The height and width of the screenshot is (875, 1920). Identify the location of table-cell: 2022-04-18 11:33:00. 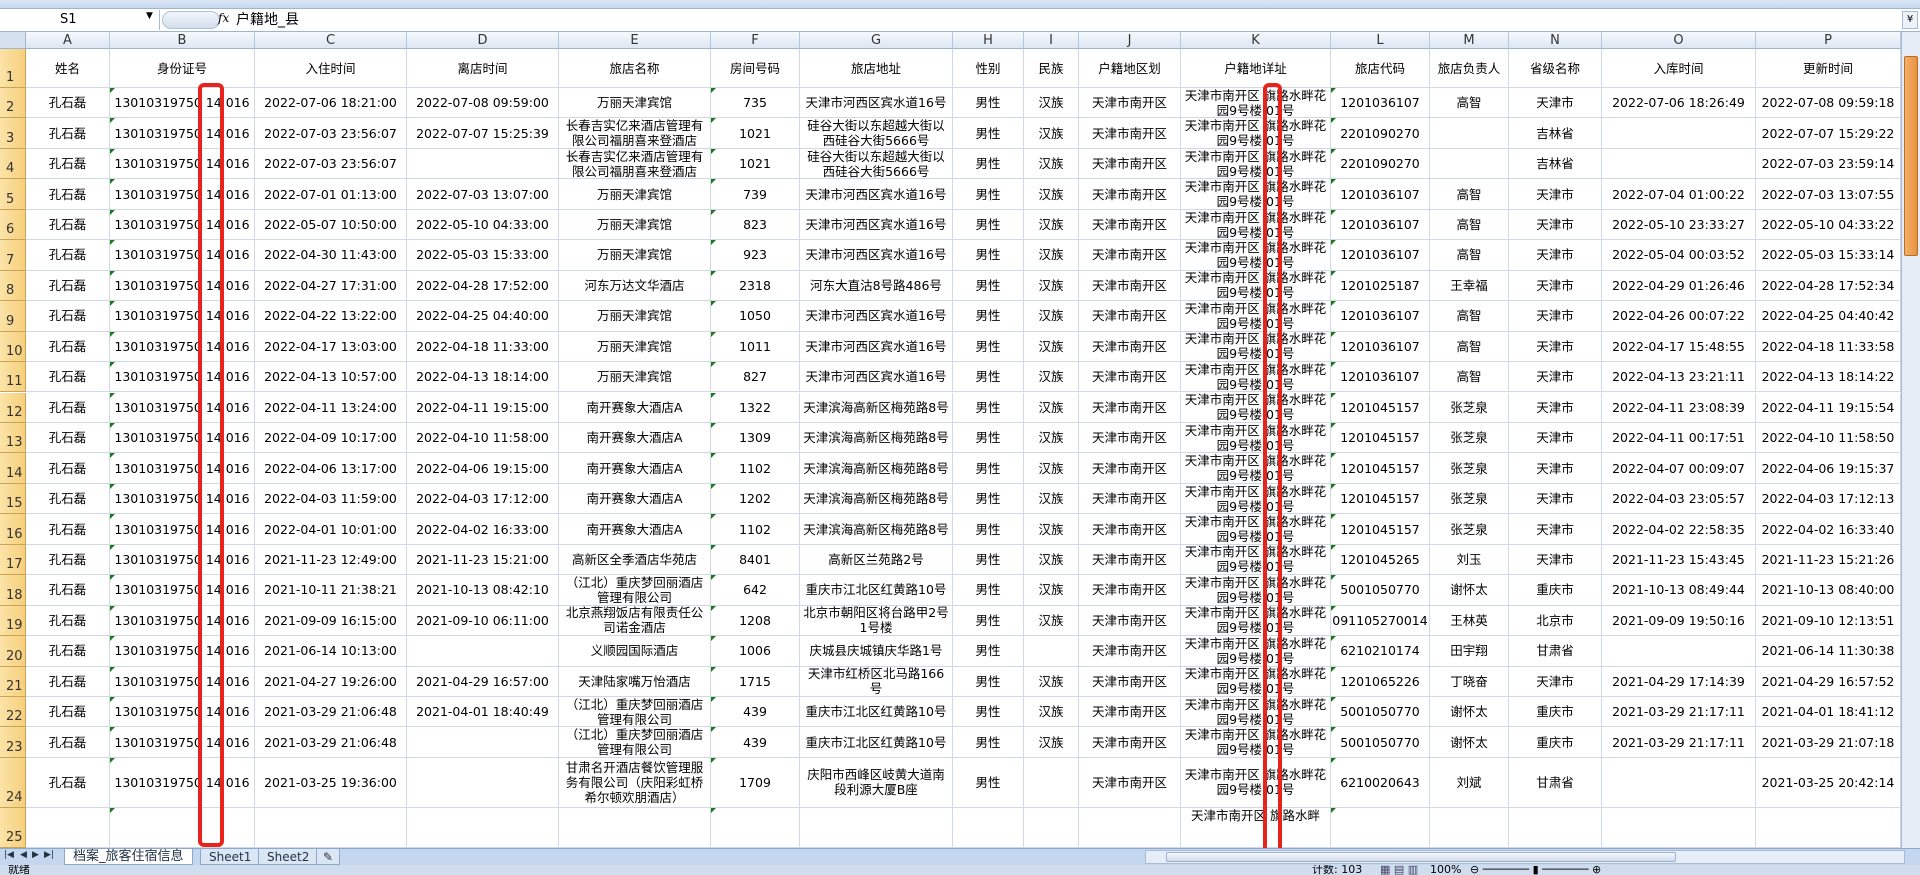
(483, 347).